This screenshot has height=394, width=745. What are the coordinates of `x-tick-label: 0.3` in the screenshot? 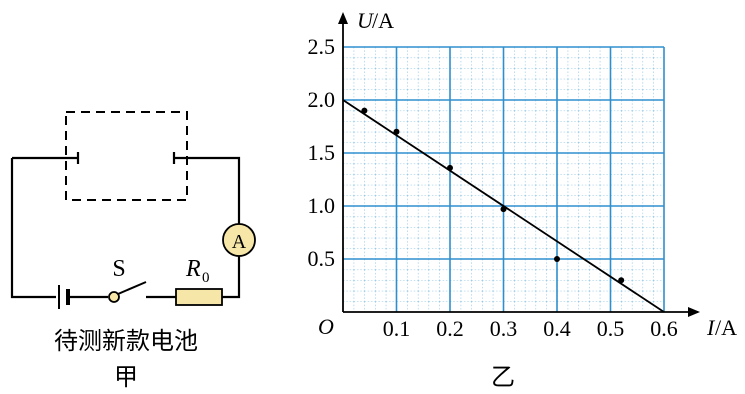 It's located at (504, 328).